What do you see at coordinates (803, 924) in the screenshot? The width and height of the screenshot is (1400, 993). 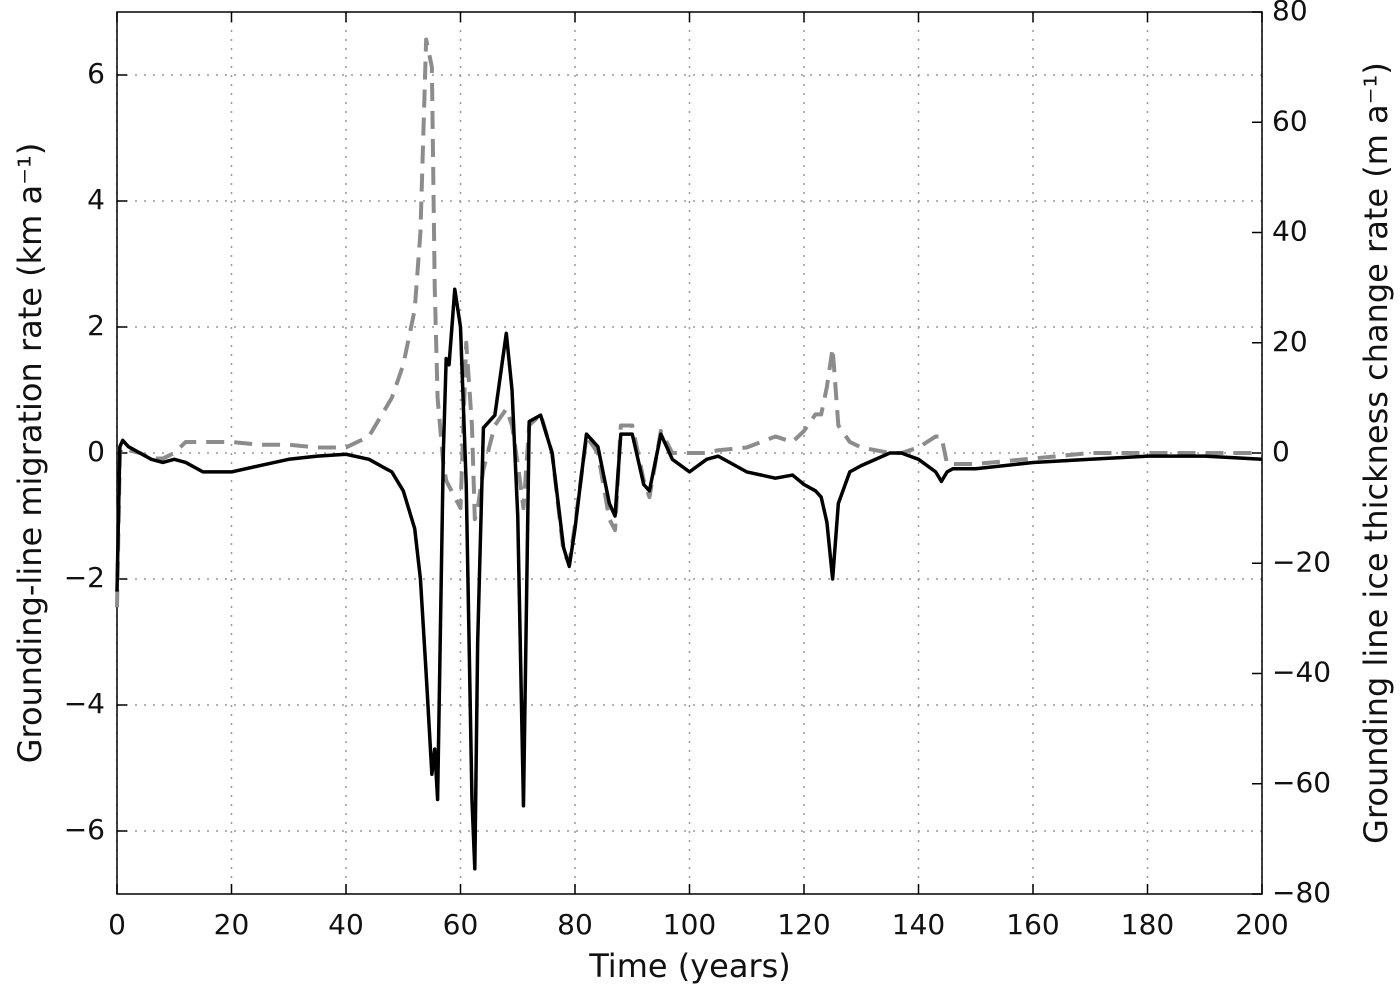 I see `x-tick-label: 120` at bounding box center [803, 924].